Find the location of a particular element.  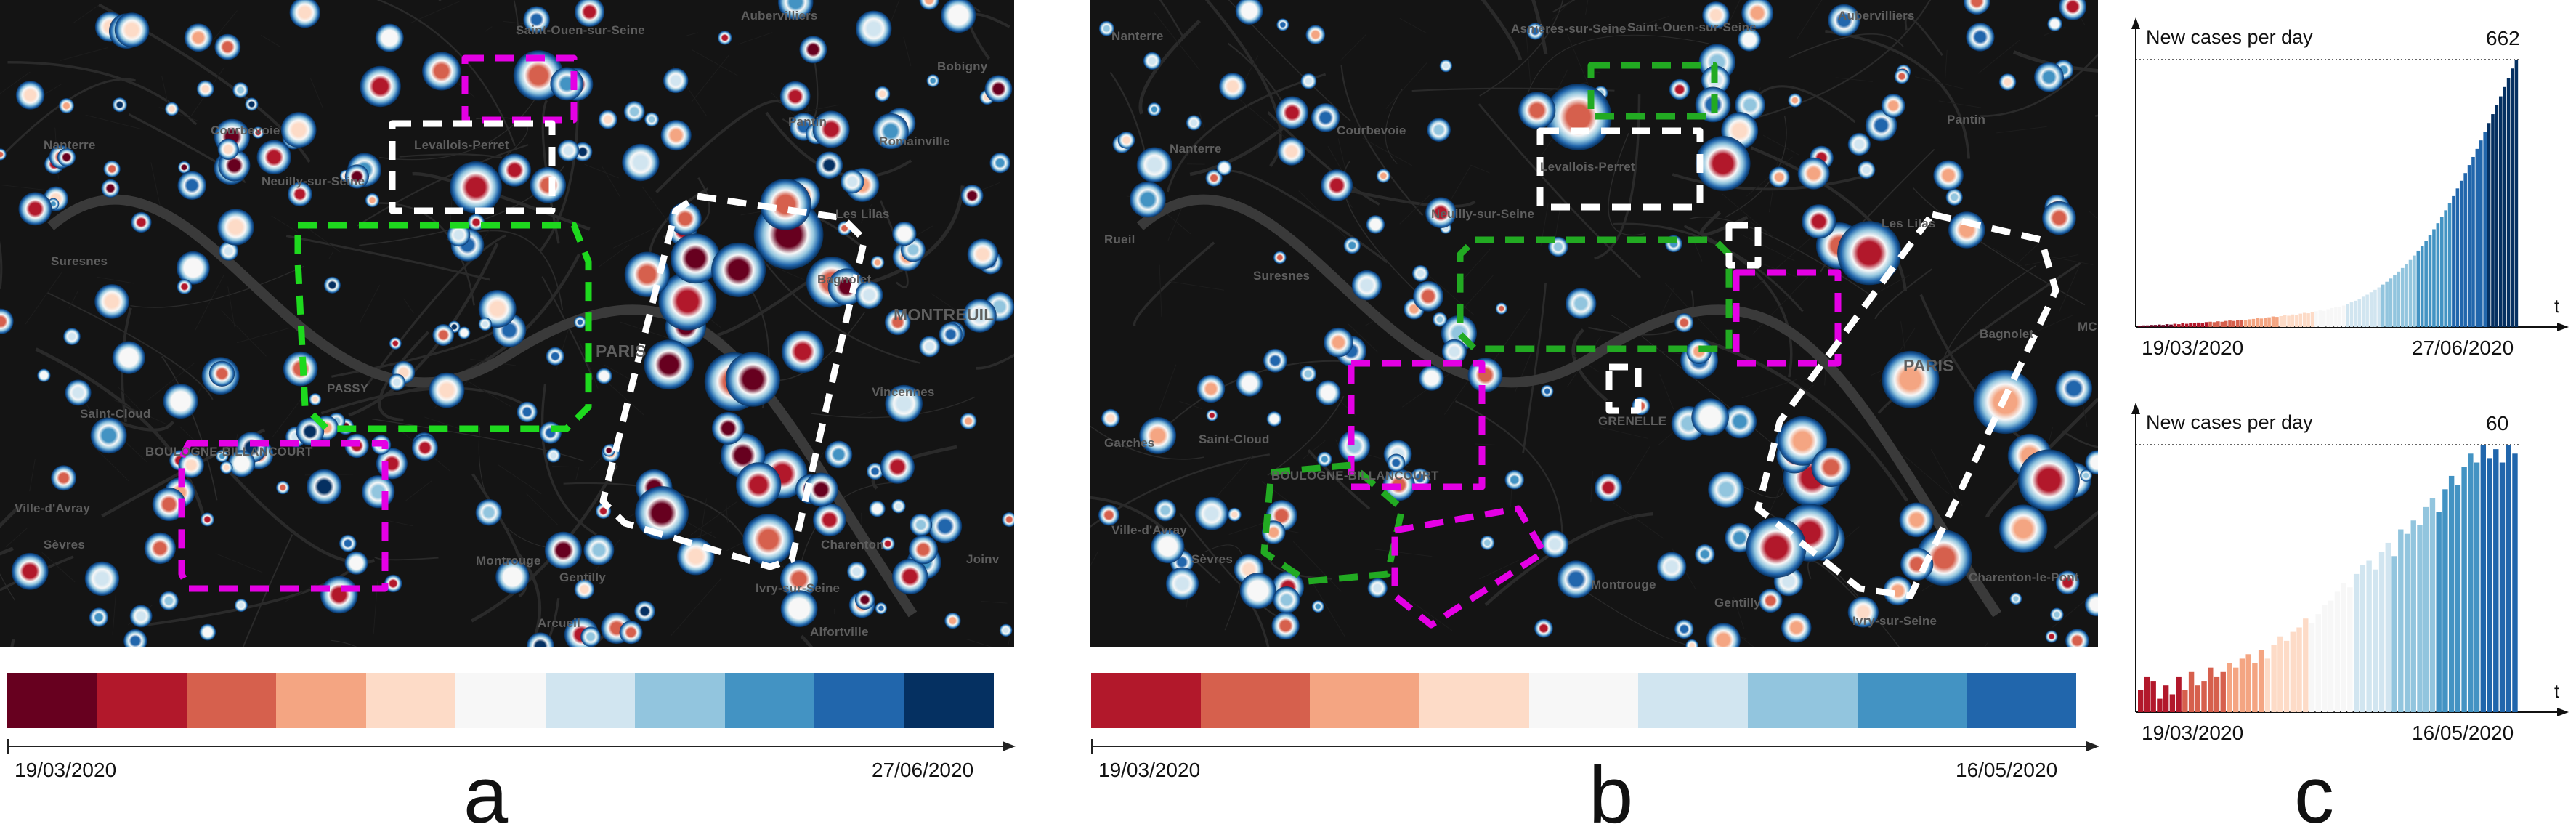

panel-label-c: c is located at coordinates (2314, 796).